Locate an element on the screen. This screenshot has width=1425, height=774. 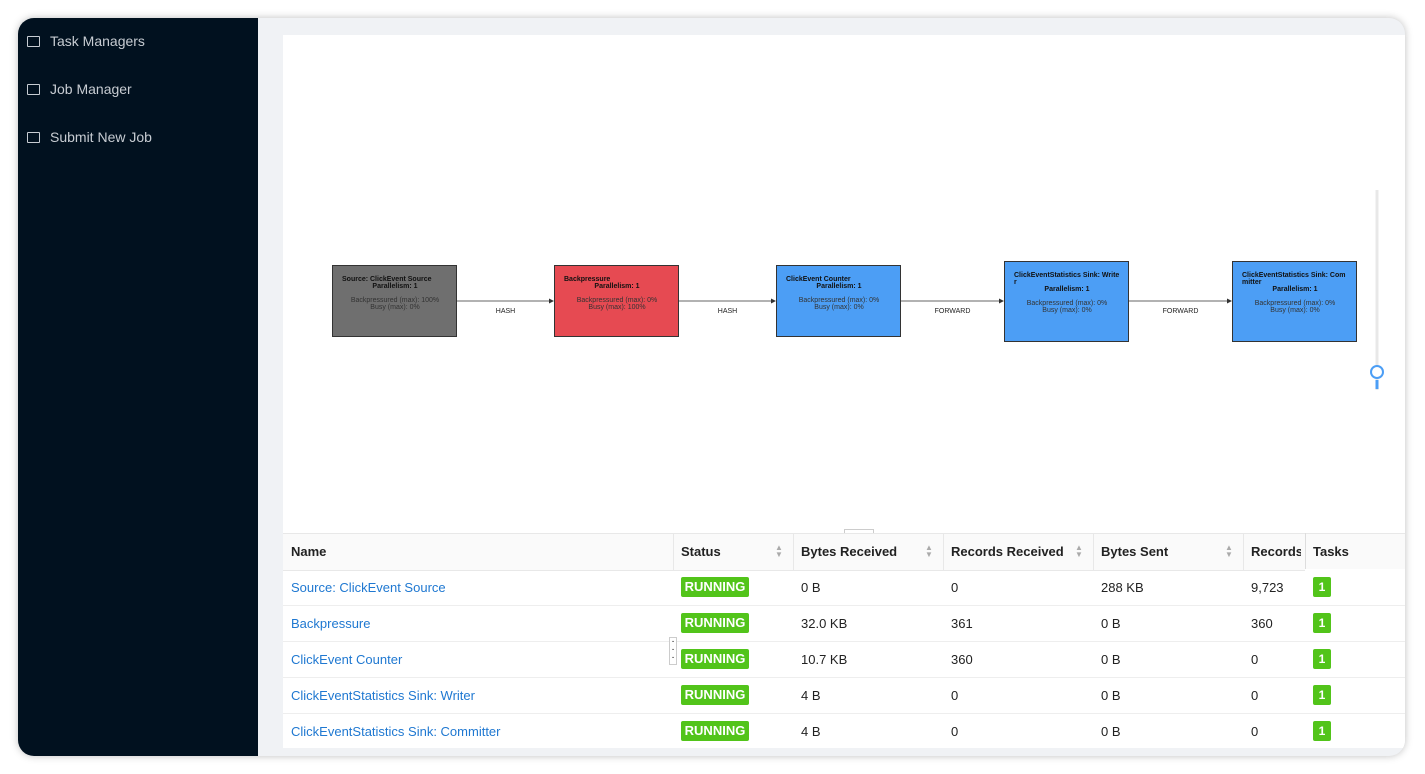
column-header: Bytes Sent is located at coordinates (1135, 551).